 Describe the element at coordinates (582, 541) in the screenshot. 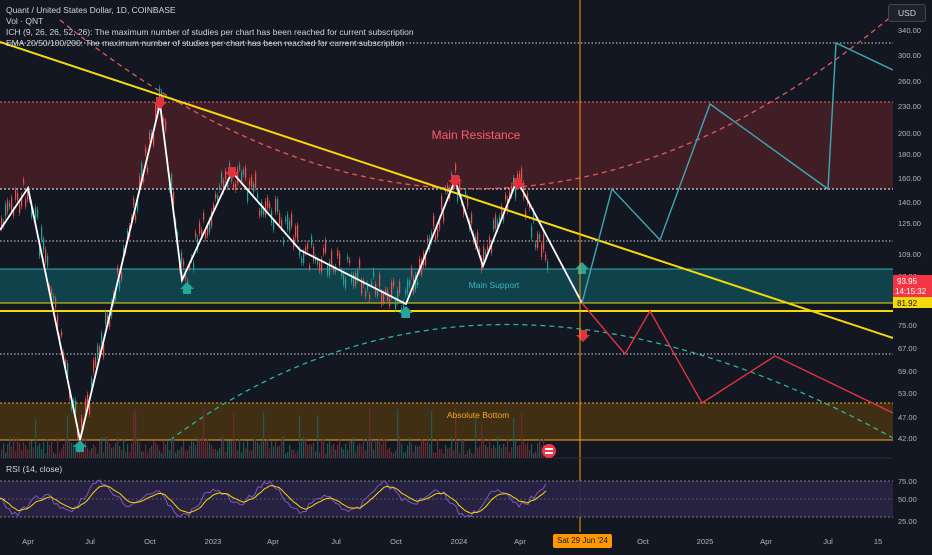

I see `crosshair-date-badge: Sat 29 Jun '24` at that location.